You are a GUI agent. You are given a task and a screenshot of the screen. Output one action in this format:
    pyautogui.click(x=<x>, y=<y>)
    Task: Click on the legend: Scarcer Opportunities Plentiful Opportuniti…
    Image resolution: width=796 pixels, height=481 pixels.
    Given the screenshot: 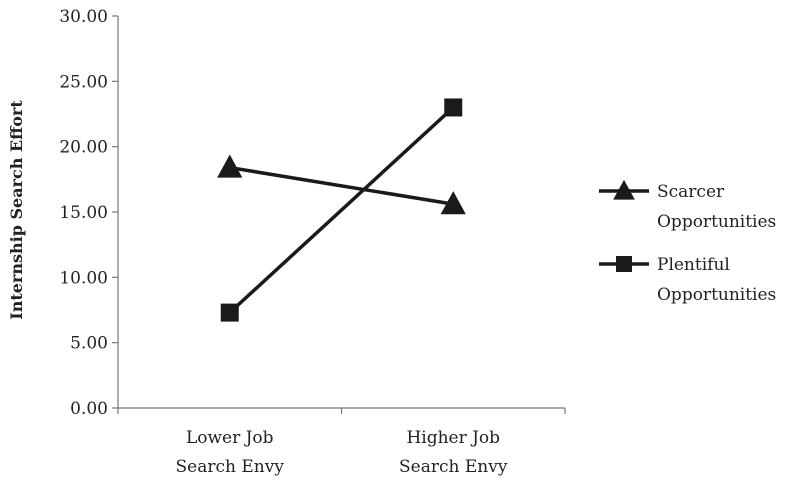 What is the action you would take?
    pyautogui.click(x=687, y=242)
    